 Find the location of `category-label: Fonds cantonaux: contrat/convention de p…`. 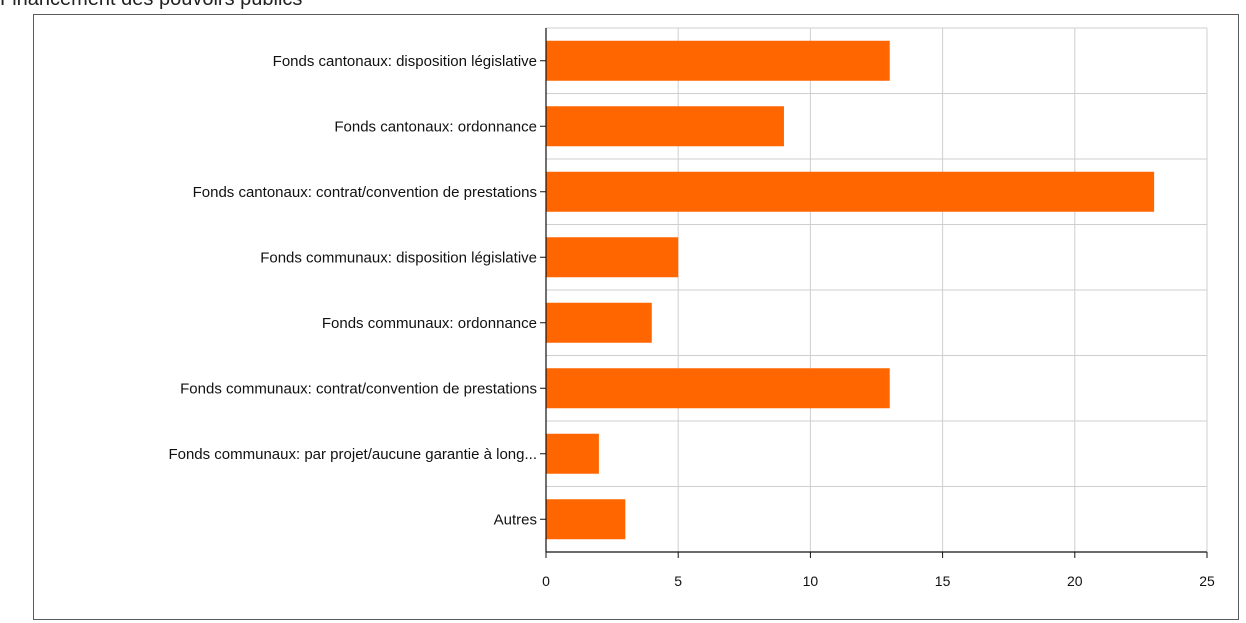

category-label: Fonds cantonaux: contrat/convention de p… is located at coordinates (365, 192).